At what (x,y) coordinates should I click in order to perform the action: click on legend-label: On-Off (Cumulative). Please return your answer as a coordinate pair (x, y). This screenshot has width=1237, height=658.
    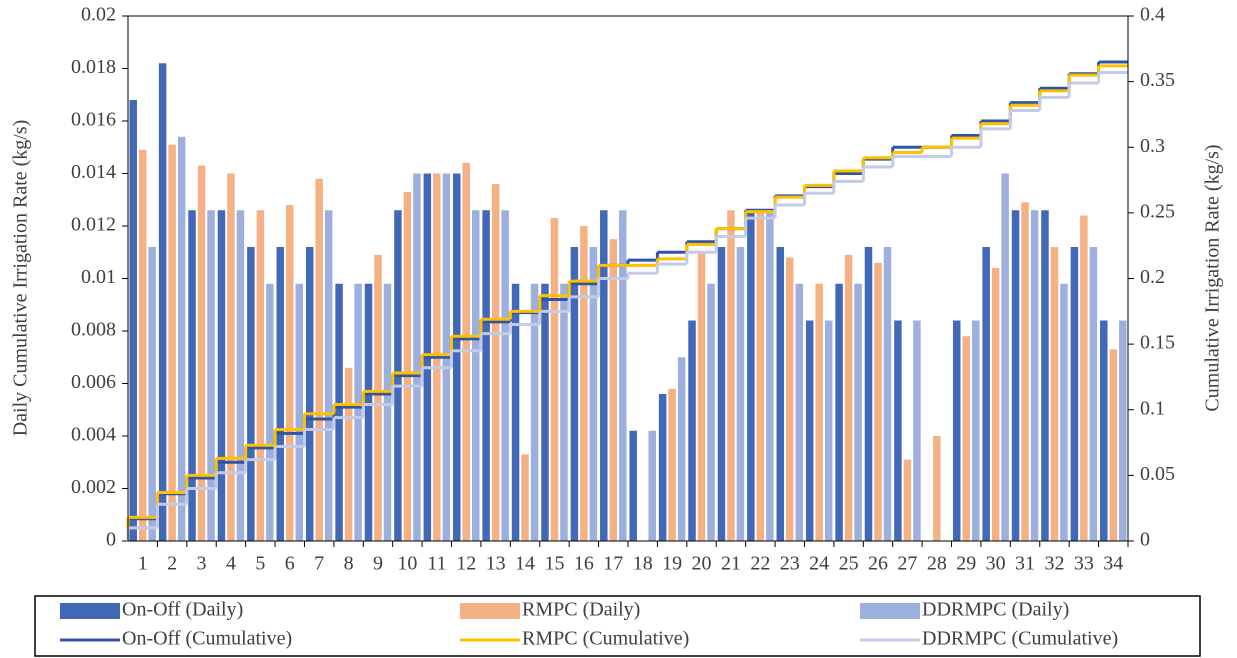
    Looking at the image, I should click on (207, 639).